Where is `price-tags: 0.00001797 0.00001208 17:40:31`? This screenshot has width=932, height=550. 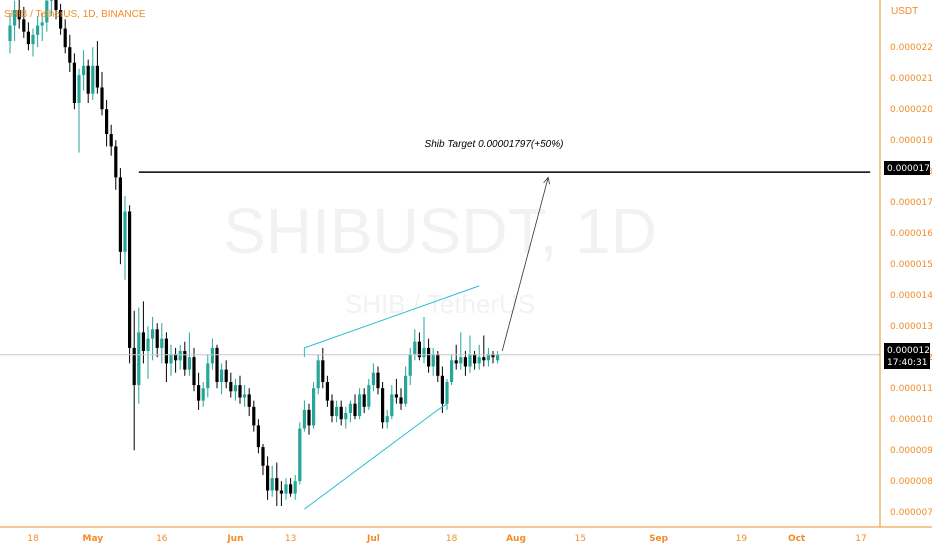 price-tags: 0.00001797 0.00001208 17:40:31 is located at coordinates (908, 265).